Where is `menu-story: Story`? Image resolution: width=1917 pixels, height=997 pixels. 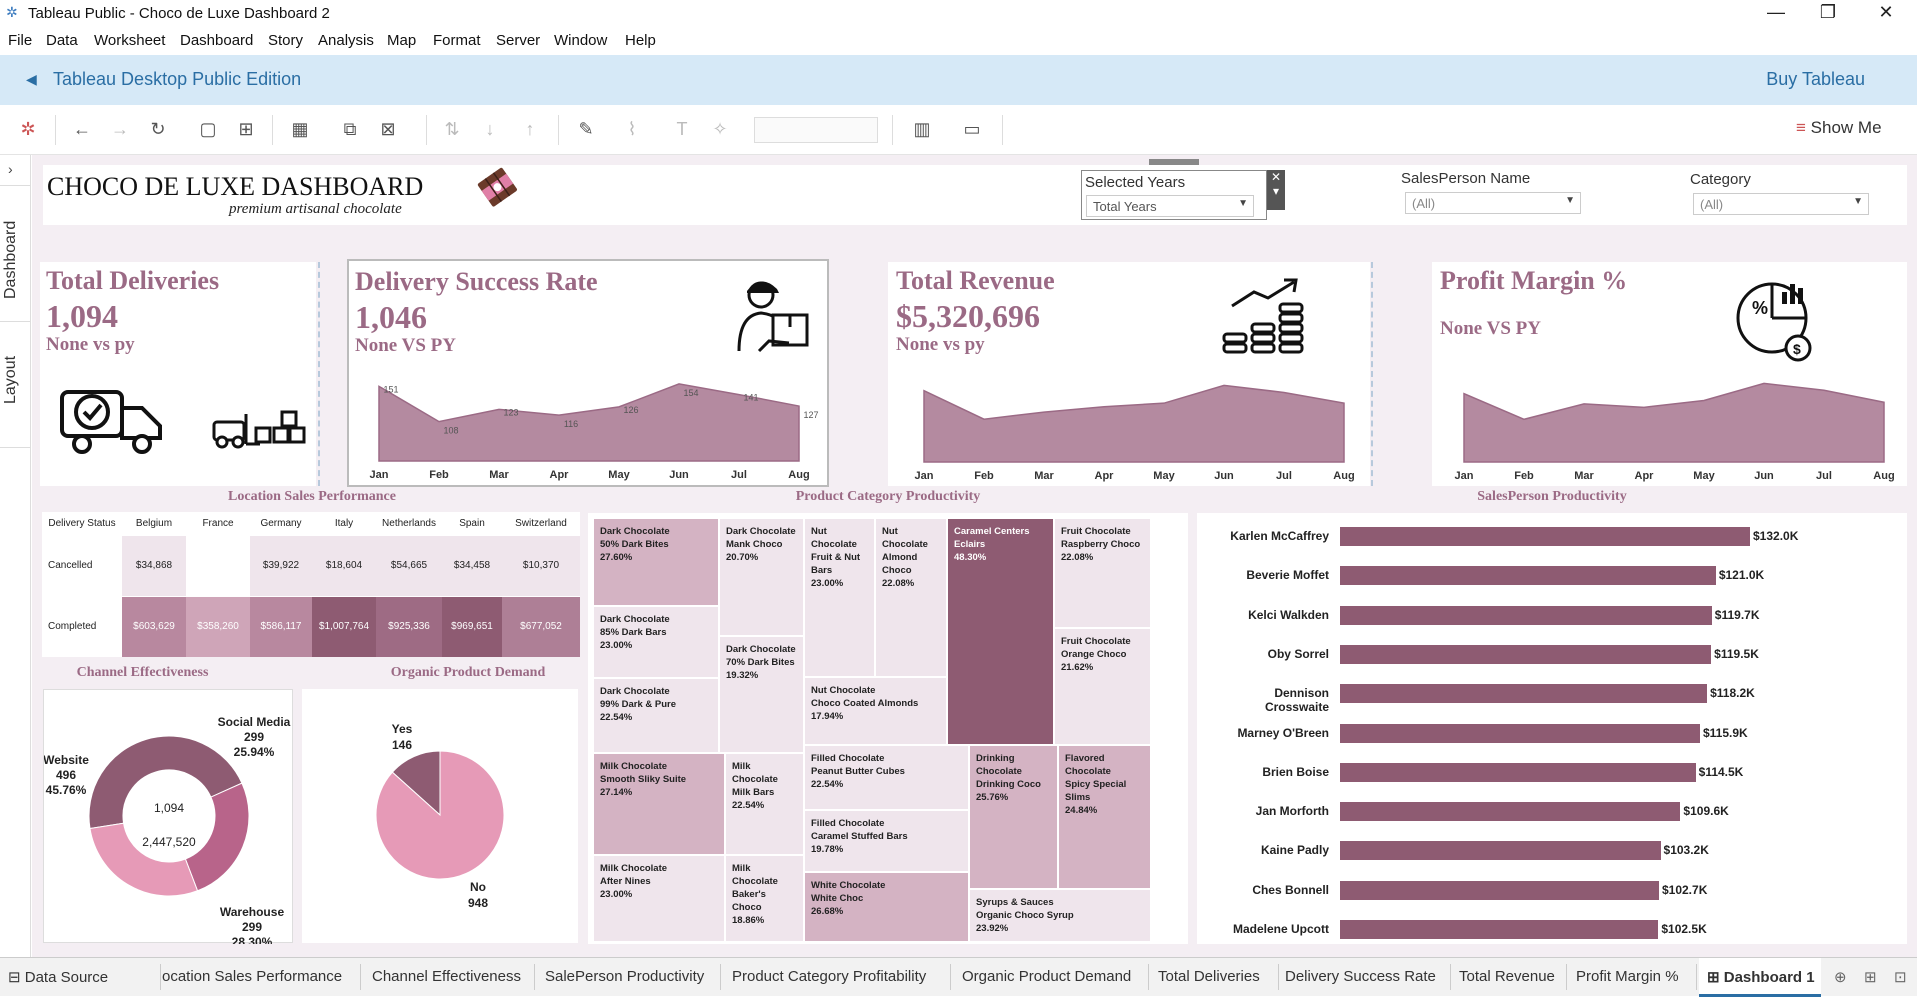
menu-story: Story is located at coordinates (286, 40).